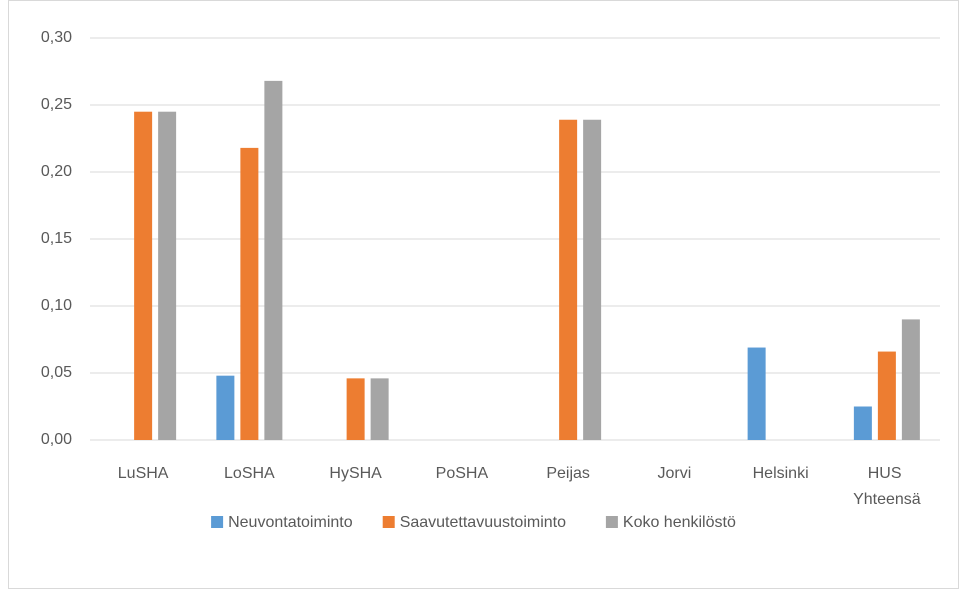 This screenshot has height=590, width=960. What do you see at coordinates (483, 522) in the screenshot?
I see `legend-label: Saavutettavuustoiminto` at bounding box center [483, 522].